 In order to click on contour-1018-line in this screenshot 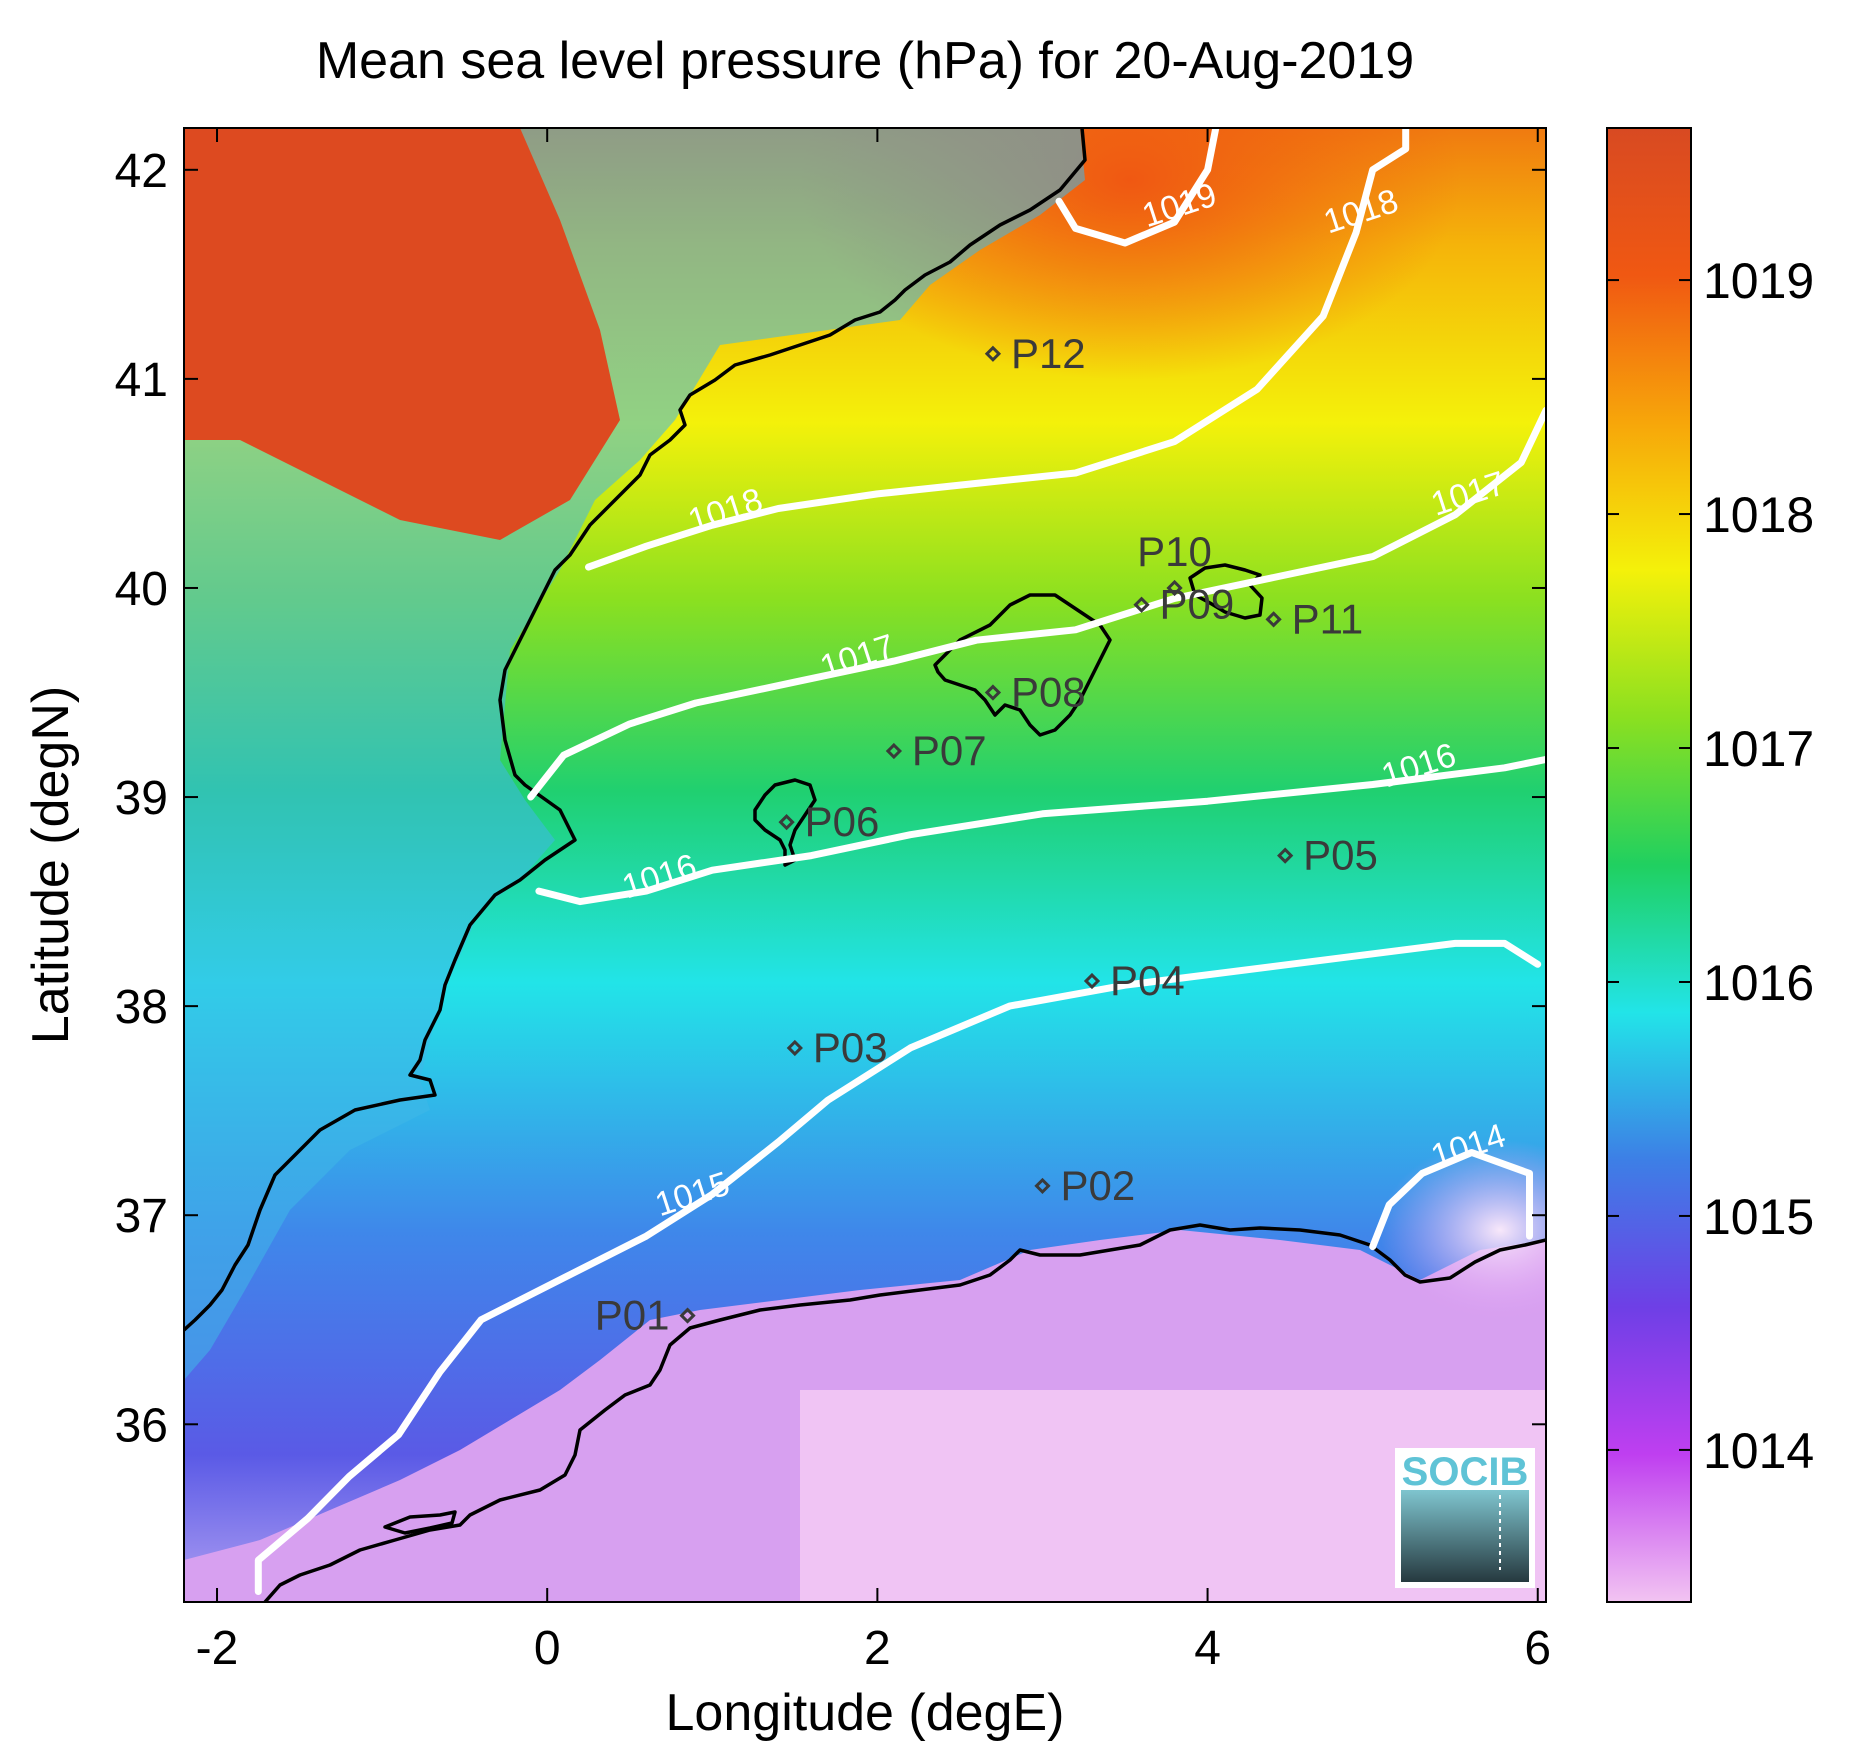, I will do `click(997, 349)`.